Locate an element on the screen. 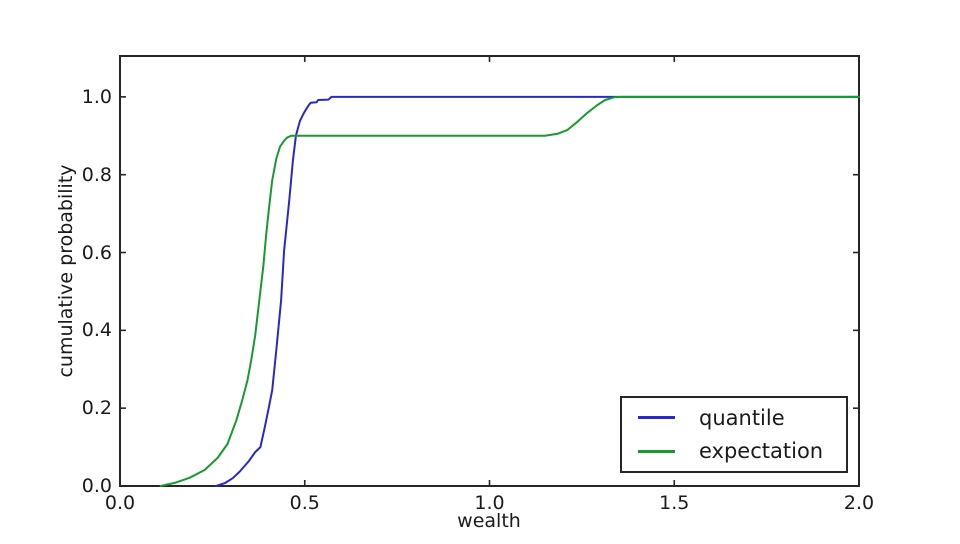 The width and height of the screenshot is (960, 544). legend: quantile expectation is located at coordinates (734, 434).